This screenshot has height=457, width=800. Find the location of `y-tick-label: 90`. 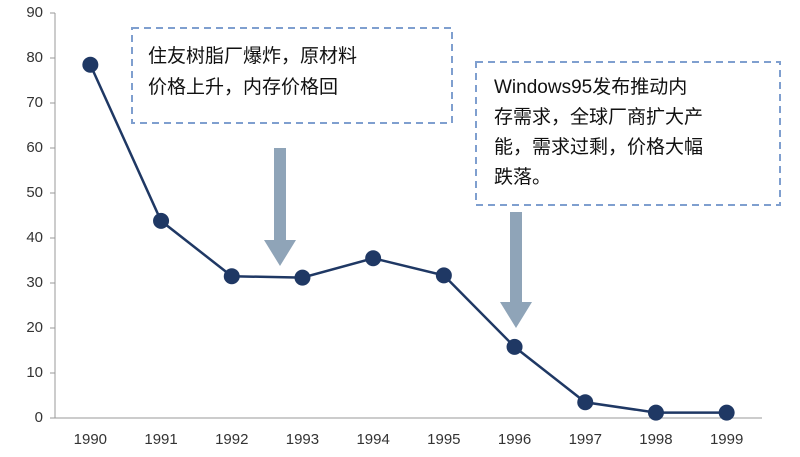

y-tick-label: 90 is located at coordinates (34, 12).